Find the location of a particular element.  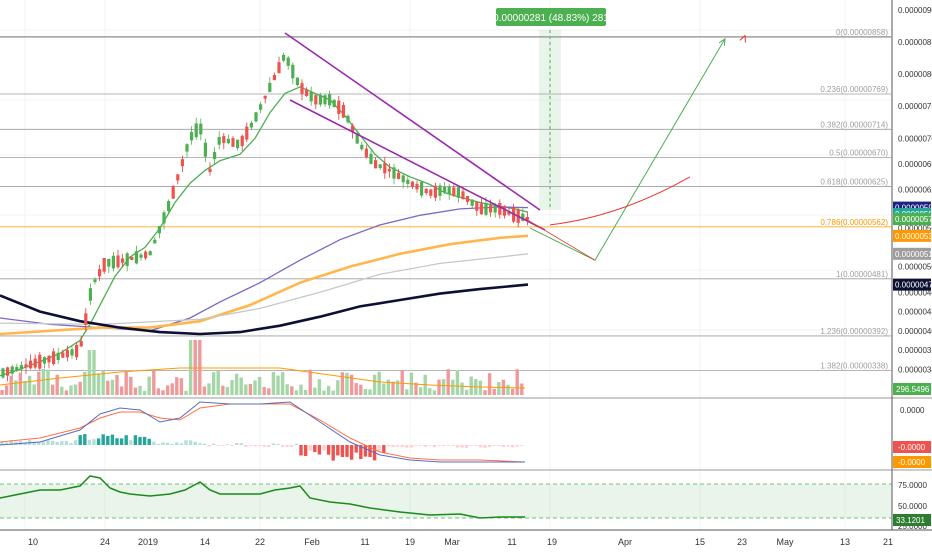

time-axis: 10 24 2019 14 22 Feb 11 19 Mar 11 19 Apr 15 23 May 13 21 is located at coordinates (460, 542).